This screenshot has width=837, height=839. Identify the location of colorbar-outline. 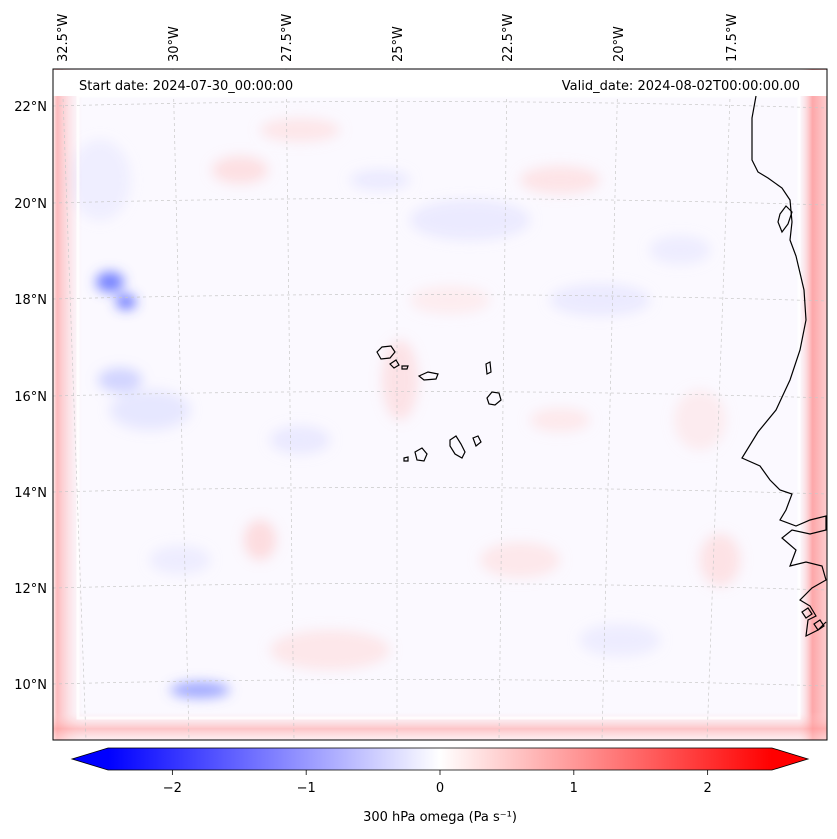
(440, 759).